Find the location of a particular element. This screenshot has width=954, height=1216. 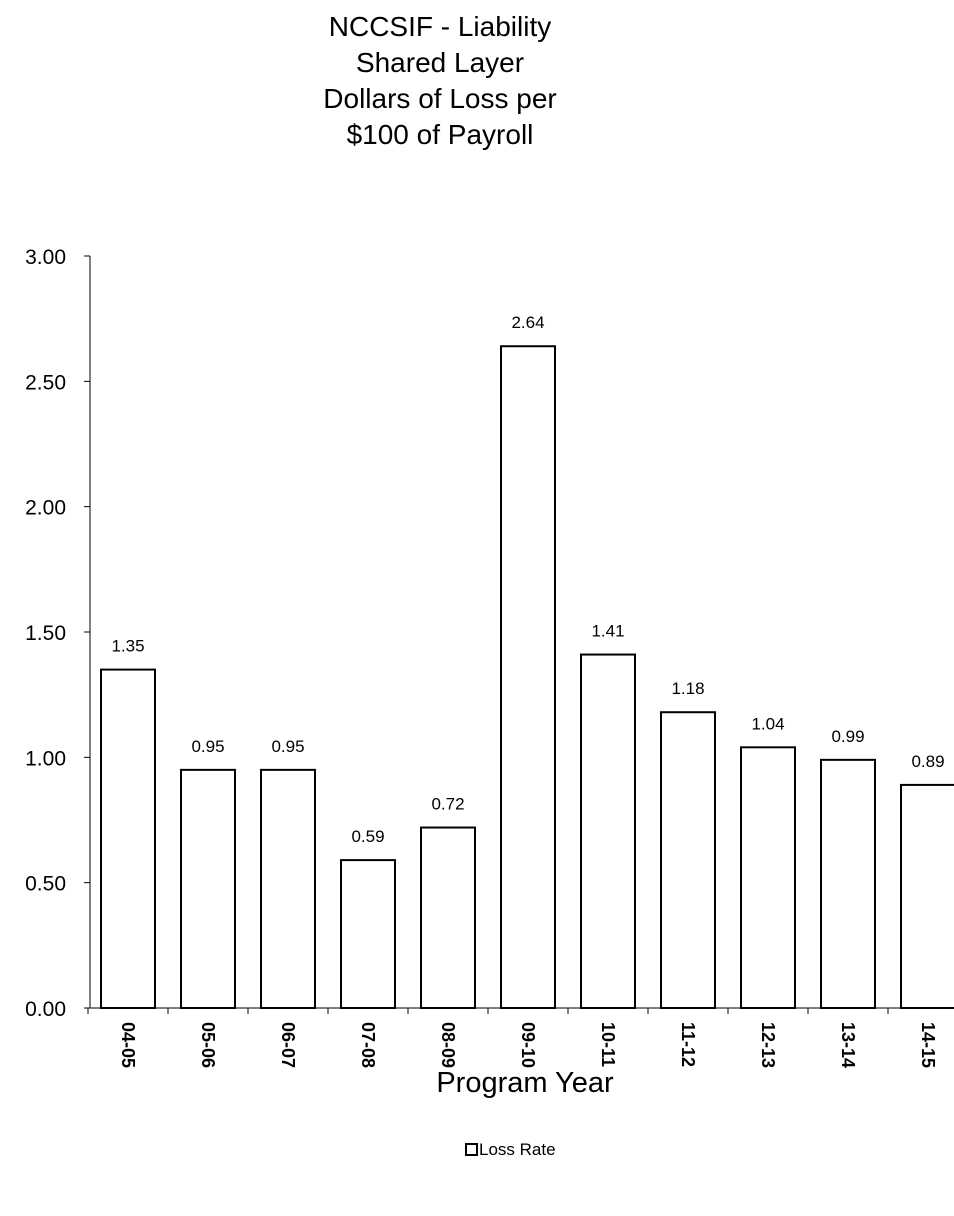

legend: Loss Rate is located at coordinates (510, 1149).